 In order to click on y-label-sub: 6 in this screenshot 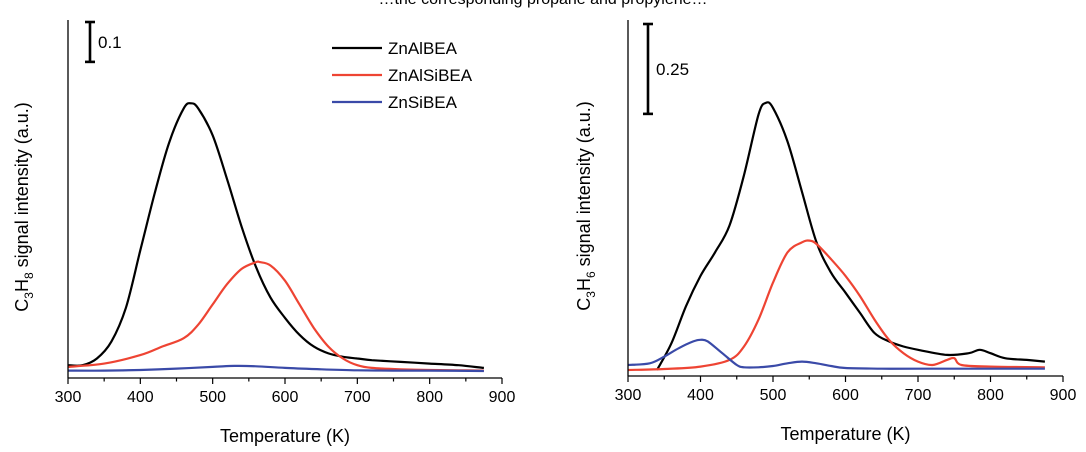, I will do `click(591, 274)`.